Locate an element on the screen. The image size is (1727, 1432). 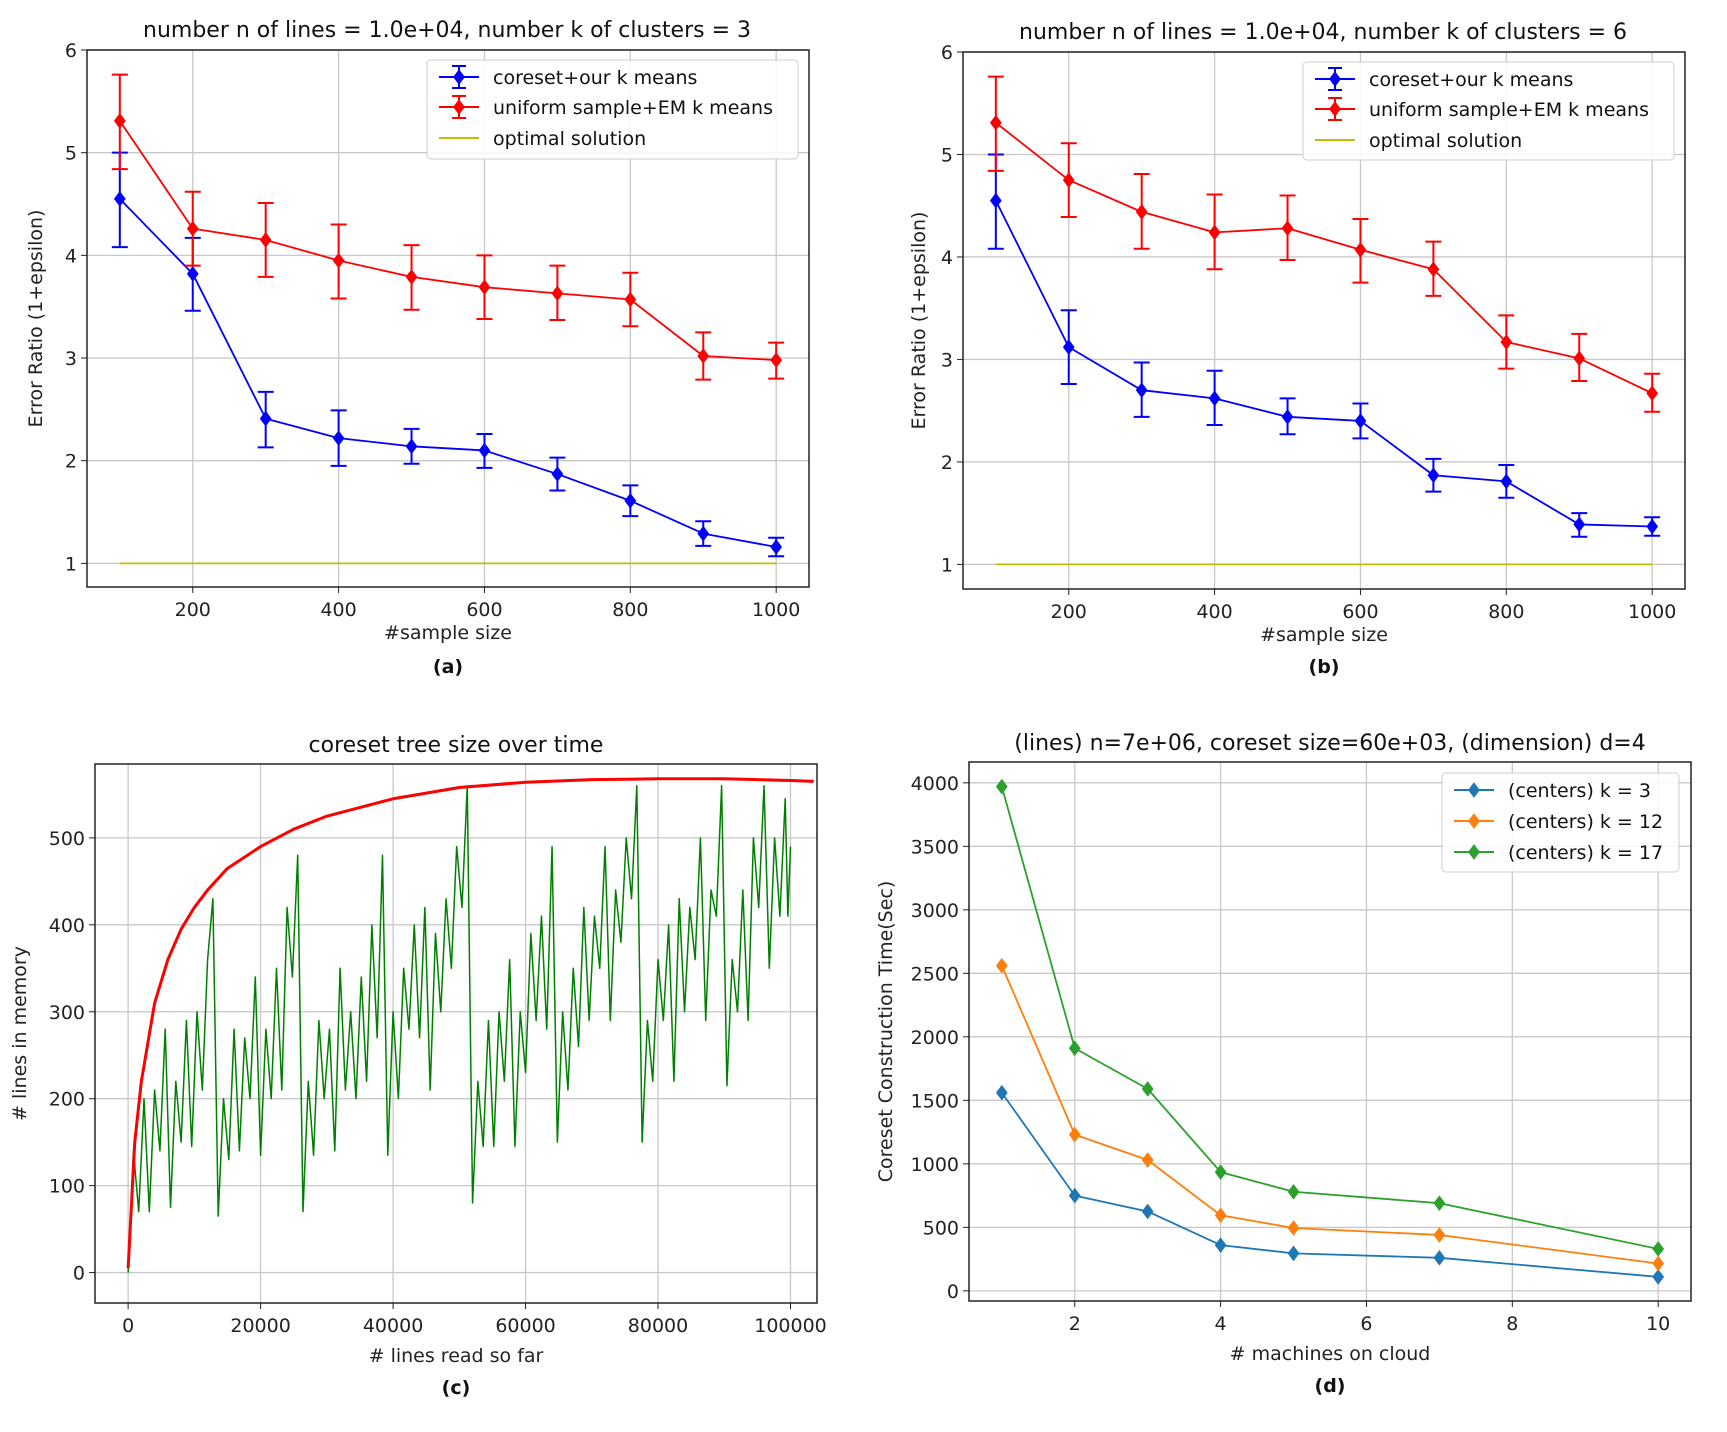
y-tick-label: 4000 is located at coordinates (935, 784).